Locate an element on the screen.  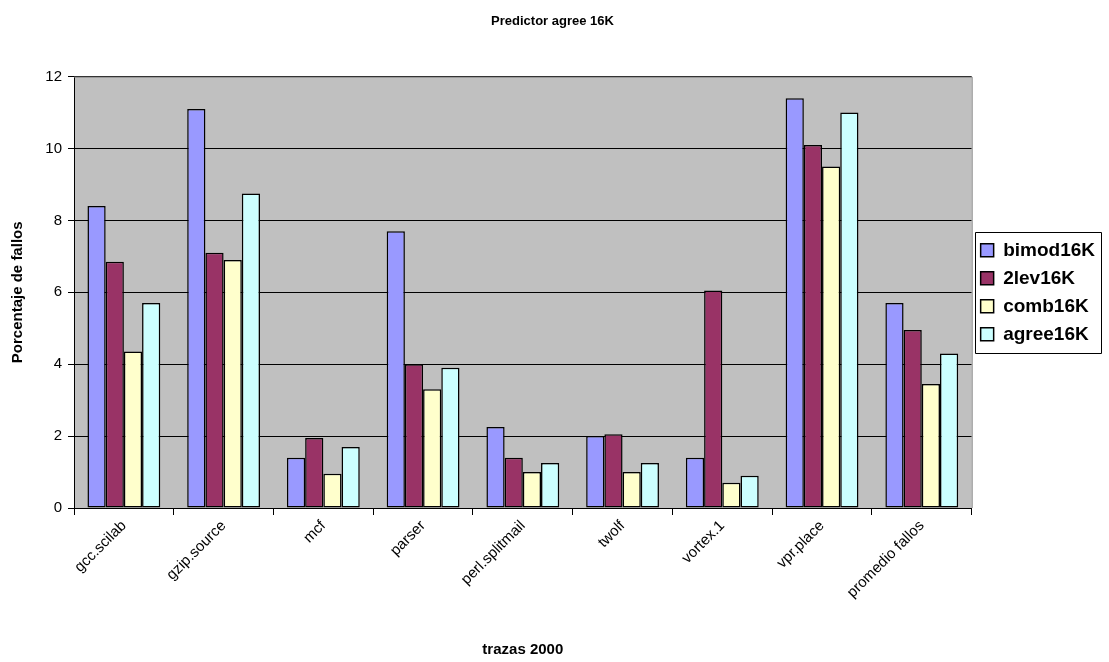
chart-title: Predictor agree 16K is located at coordinates (553, 21).